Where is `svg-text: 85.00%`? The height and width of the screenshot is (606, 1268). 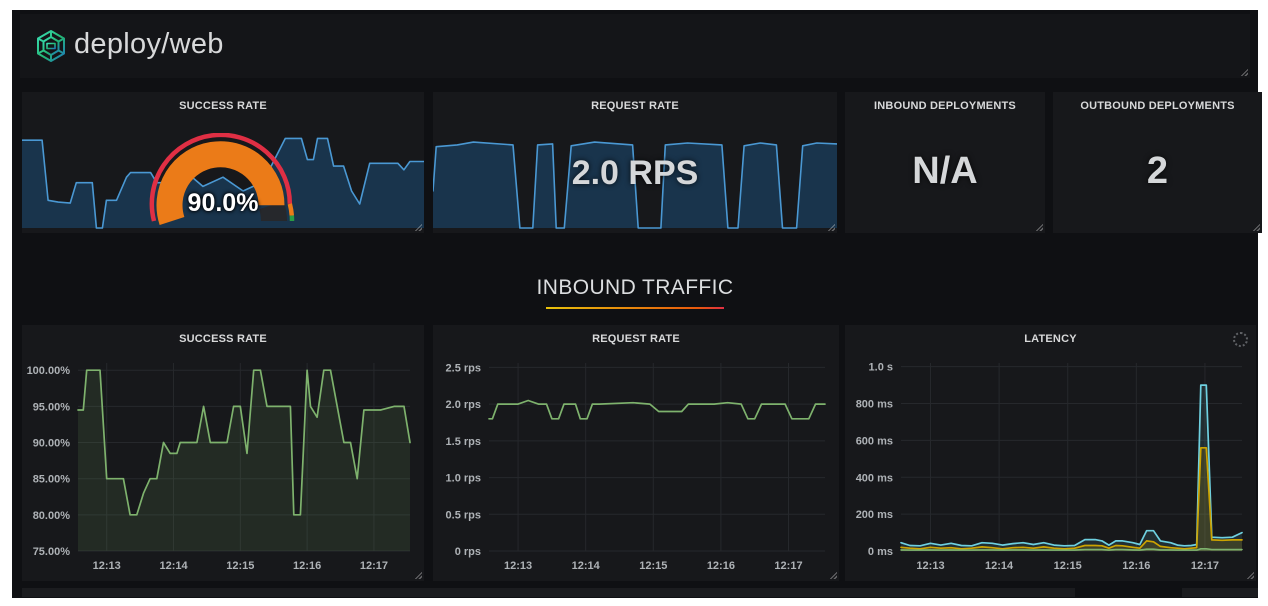 svg-text: 85.00% is located at coordinates (52, 480).